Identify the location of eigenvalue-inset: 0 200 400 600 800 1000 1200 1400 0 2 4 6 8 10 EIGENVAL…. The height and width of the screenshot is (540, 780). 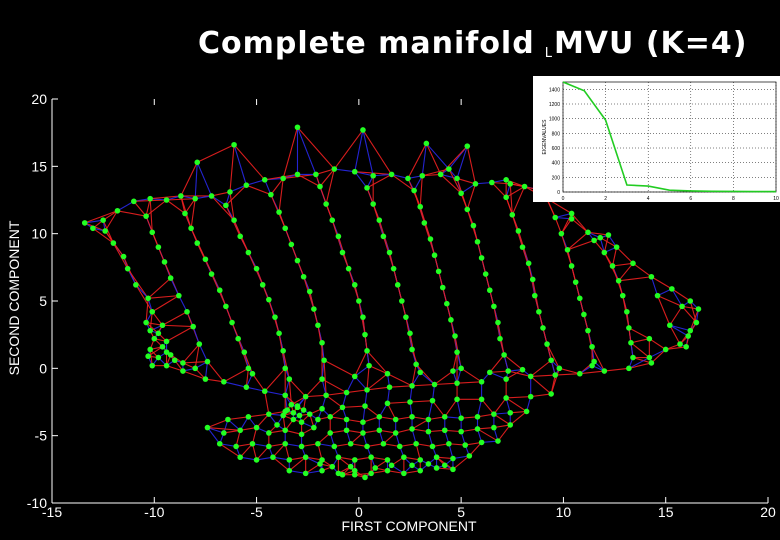
(656, 139).